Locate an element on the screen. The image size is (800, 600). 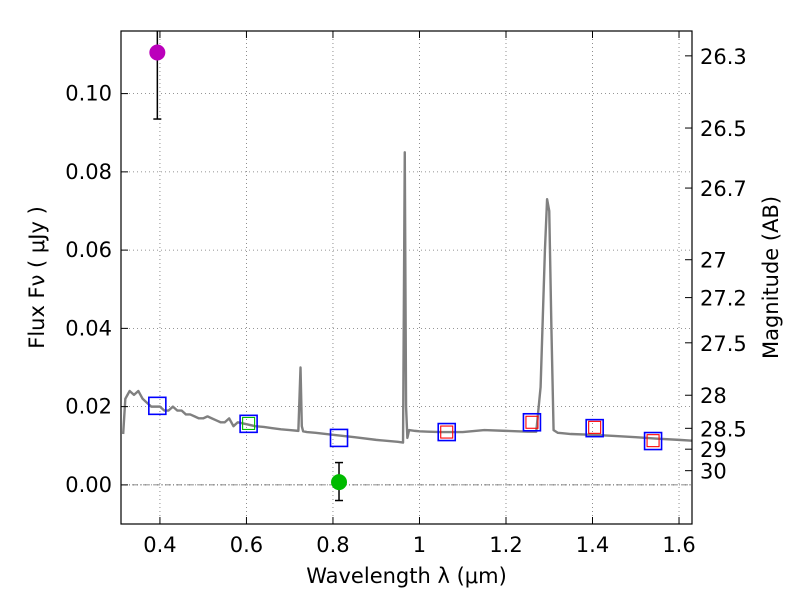
x-tick-label: 0.4 is located at coordinates (159, 545).